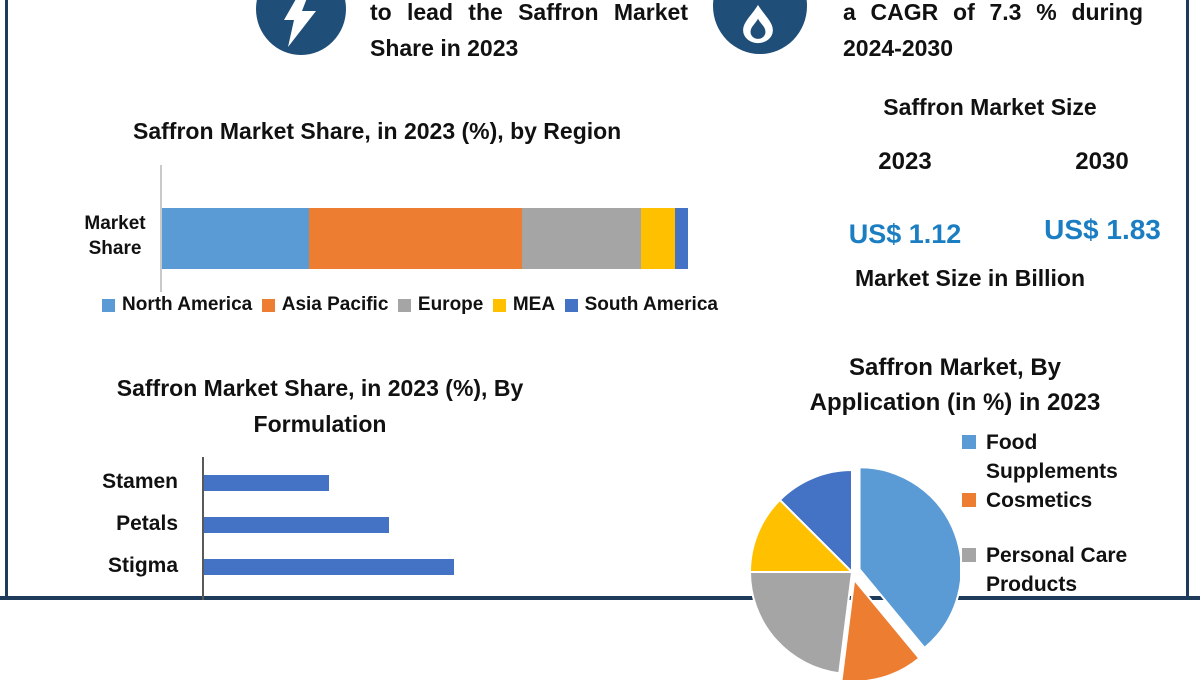  I want to click on bar-stigma, so click(329, 567).